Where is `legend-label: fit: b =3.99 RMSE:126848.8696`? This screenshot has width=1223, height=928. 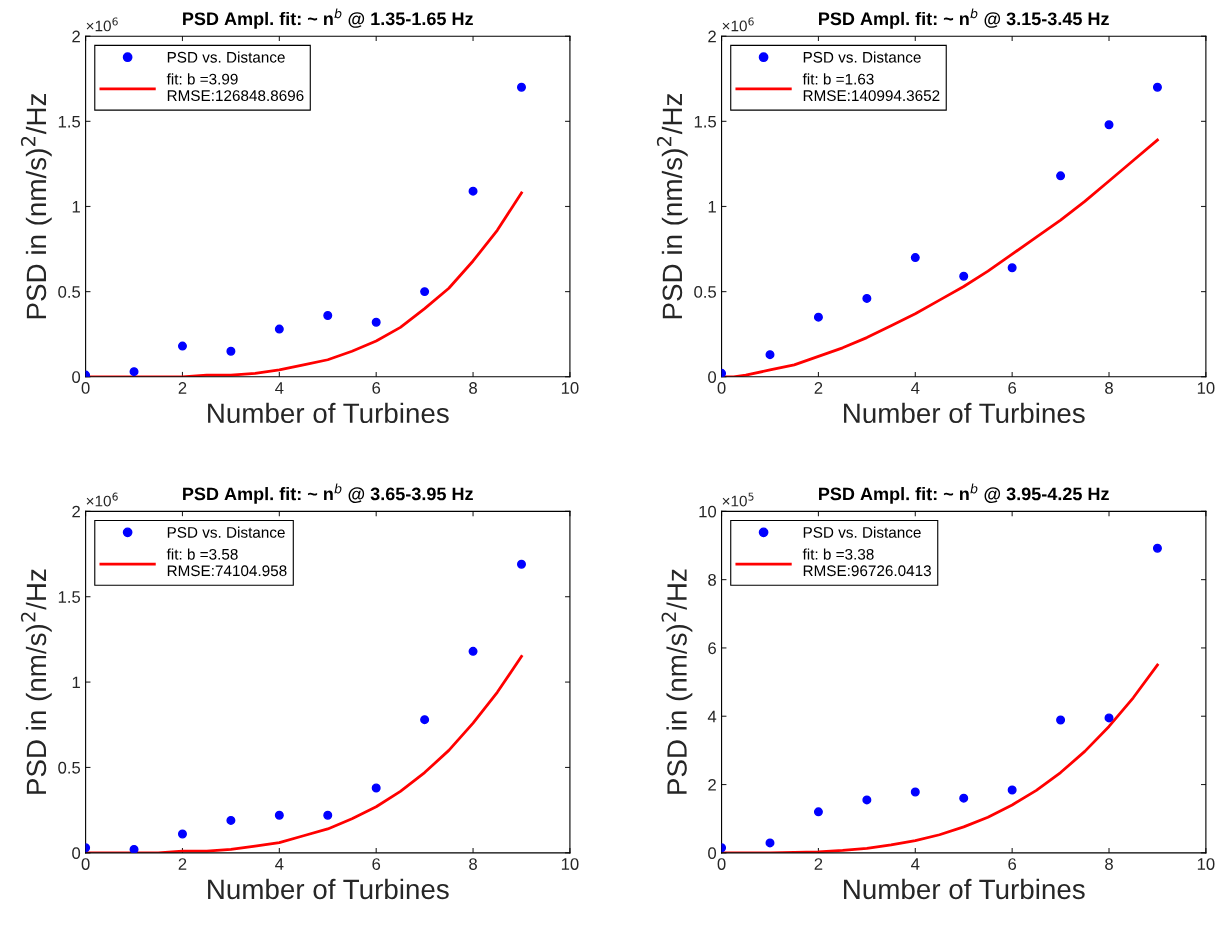
legend-label: fit: b =3.99 RMSE:126848.8696 is located at coordinates (235, 87).